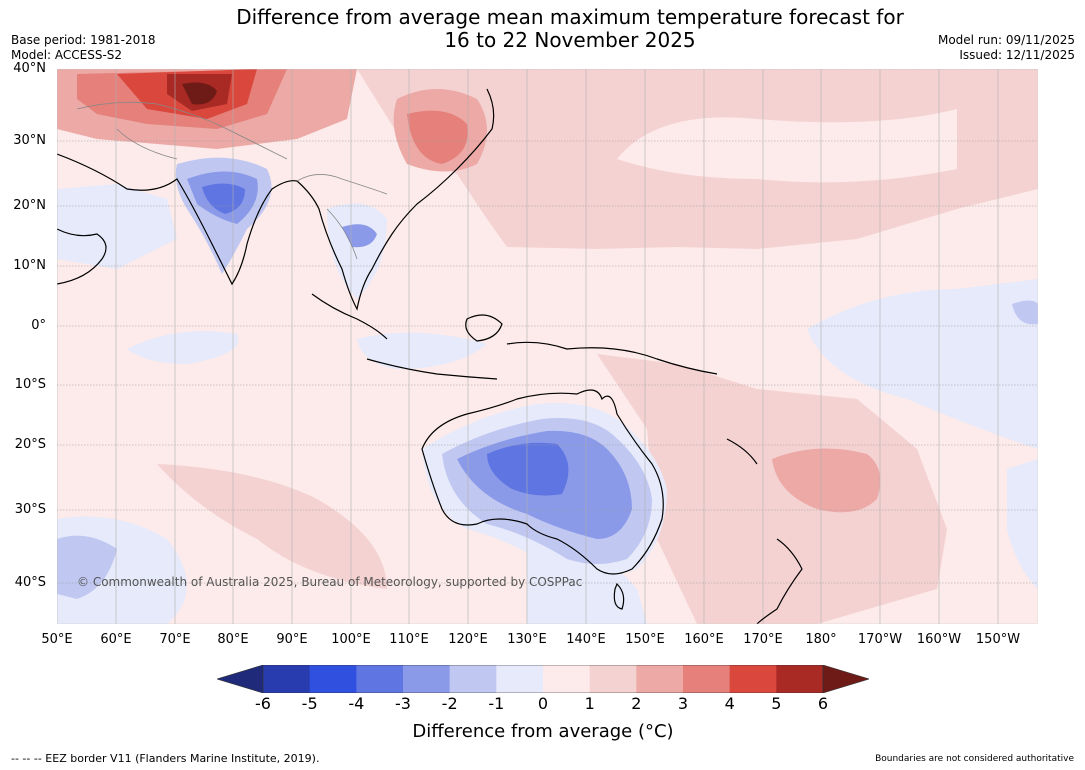  I want to click on colorbar-tick-label: -1, so click(496, 703).